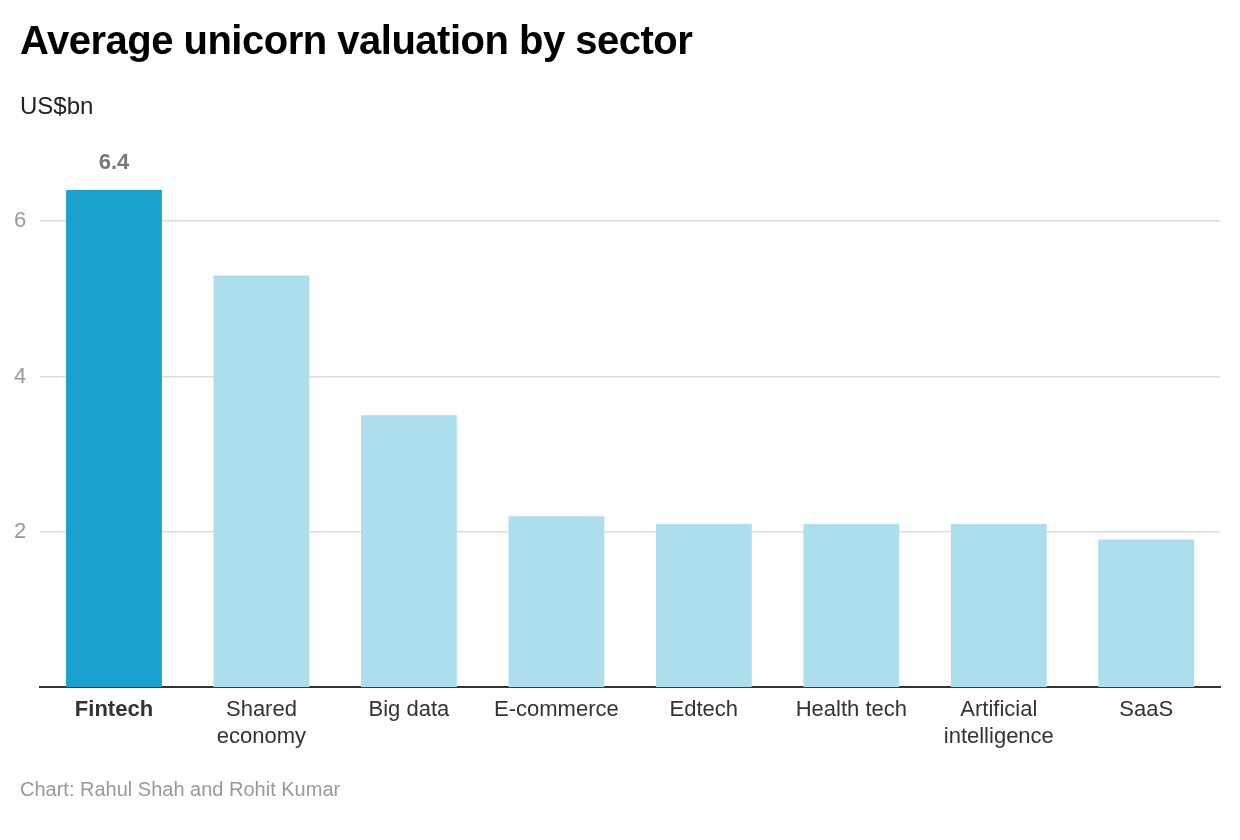 This screenshot has width=1240, height=840. Describe the element at coordinates (704, 709) in the screenshot. I see `x-tick-label: Edtech` at that location.